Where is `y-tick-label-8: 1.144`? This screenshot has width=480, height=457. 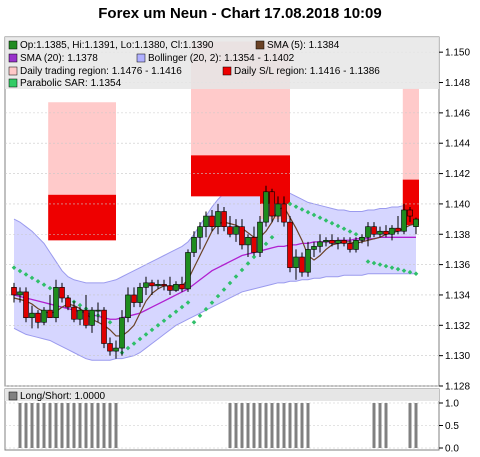
y-tick-label-8: 1.144 is located at coordinates (457, 144).